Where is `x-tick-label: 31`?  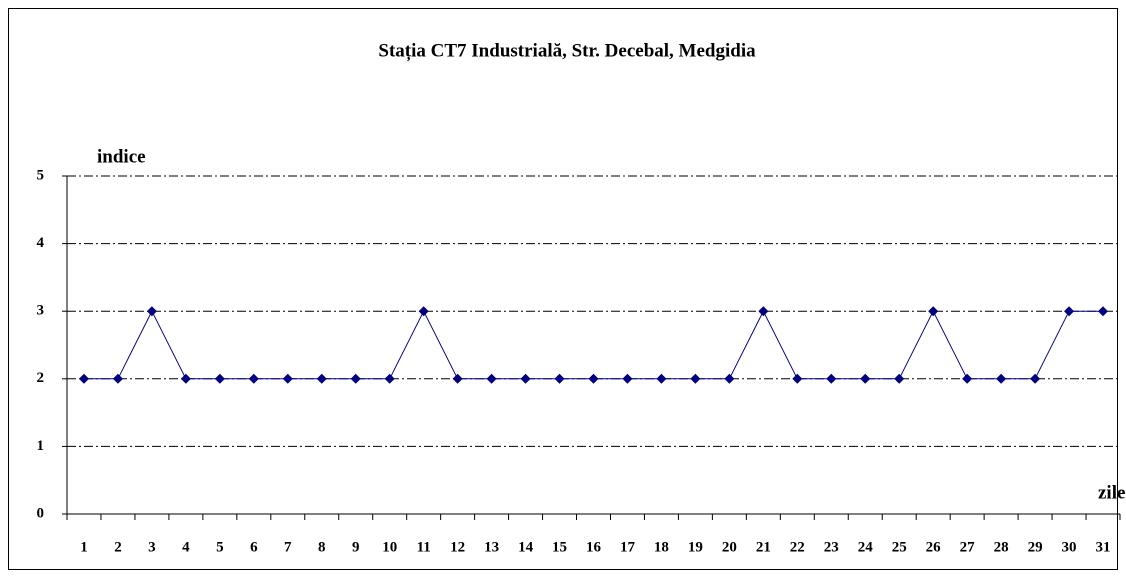 x-tick-label: 31 is located at coordinates (1103, 547).